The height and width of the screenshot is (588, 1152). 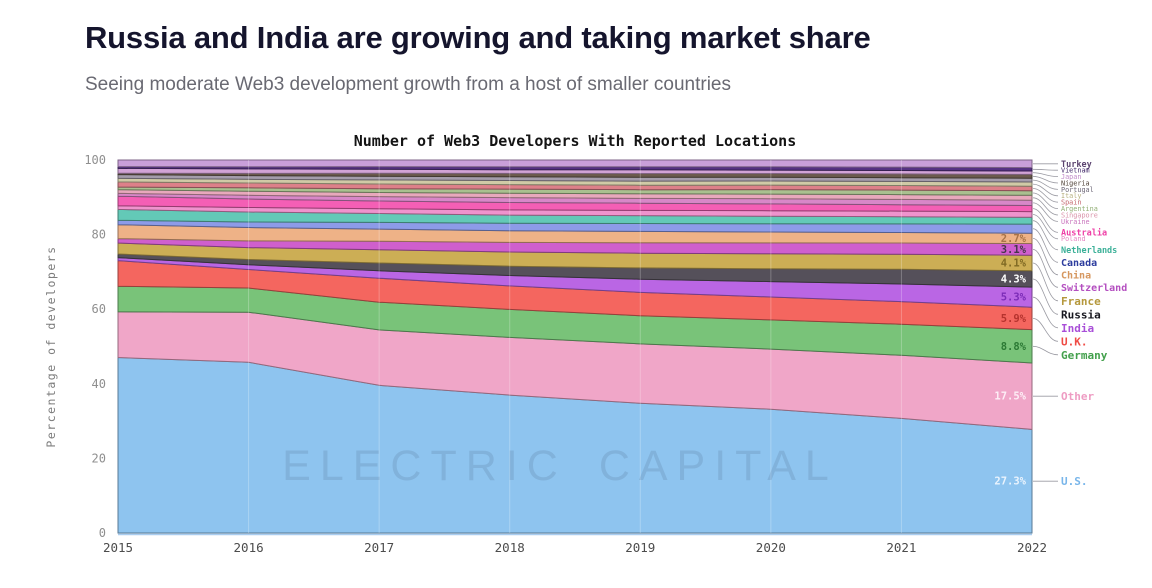 What do you see at coordinates (1014, 264) in the screenshot?
I see `pct-label-france: 4.1%` at bounding box center [1014, 264].